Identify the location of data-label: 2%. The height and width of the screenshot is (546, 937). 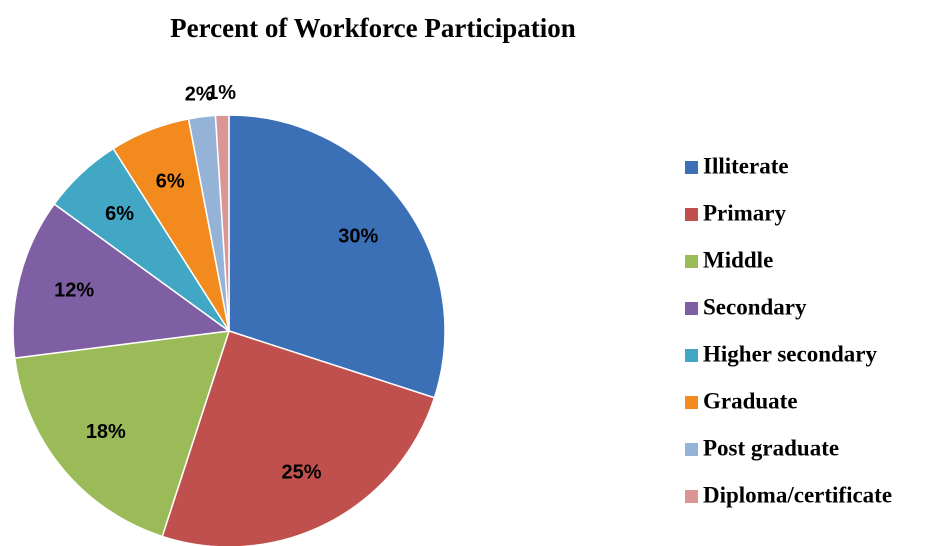
(199, 95).